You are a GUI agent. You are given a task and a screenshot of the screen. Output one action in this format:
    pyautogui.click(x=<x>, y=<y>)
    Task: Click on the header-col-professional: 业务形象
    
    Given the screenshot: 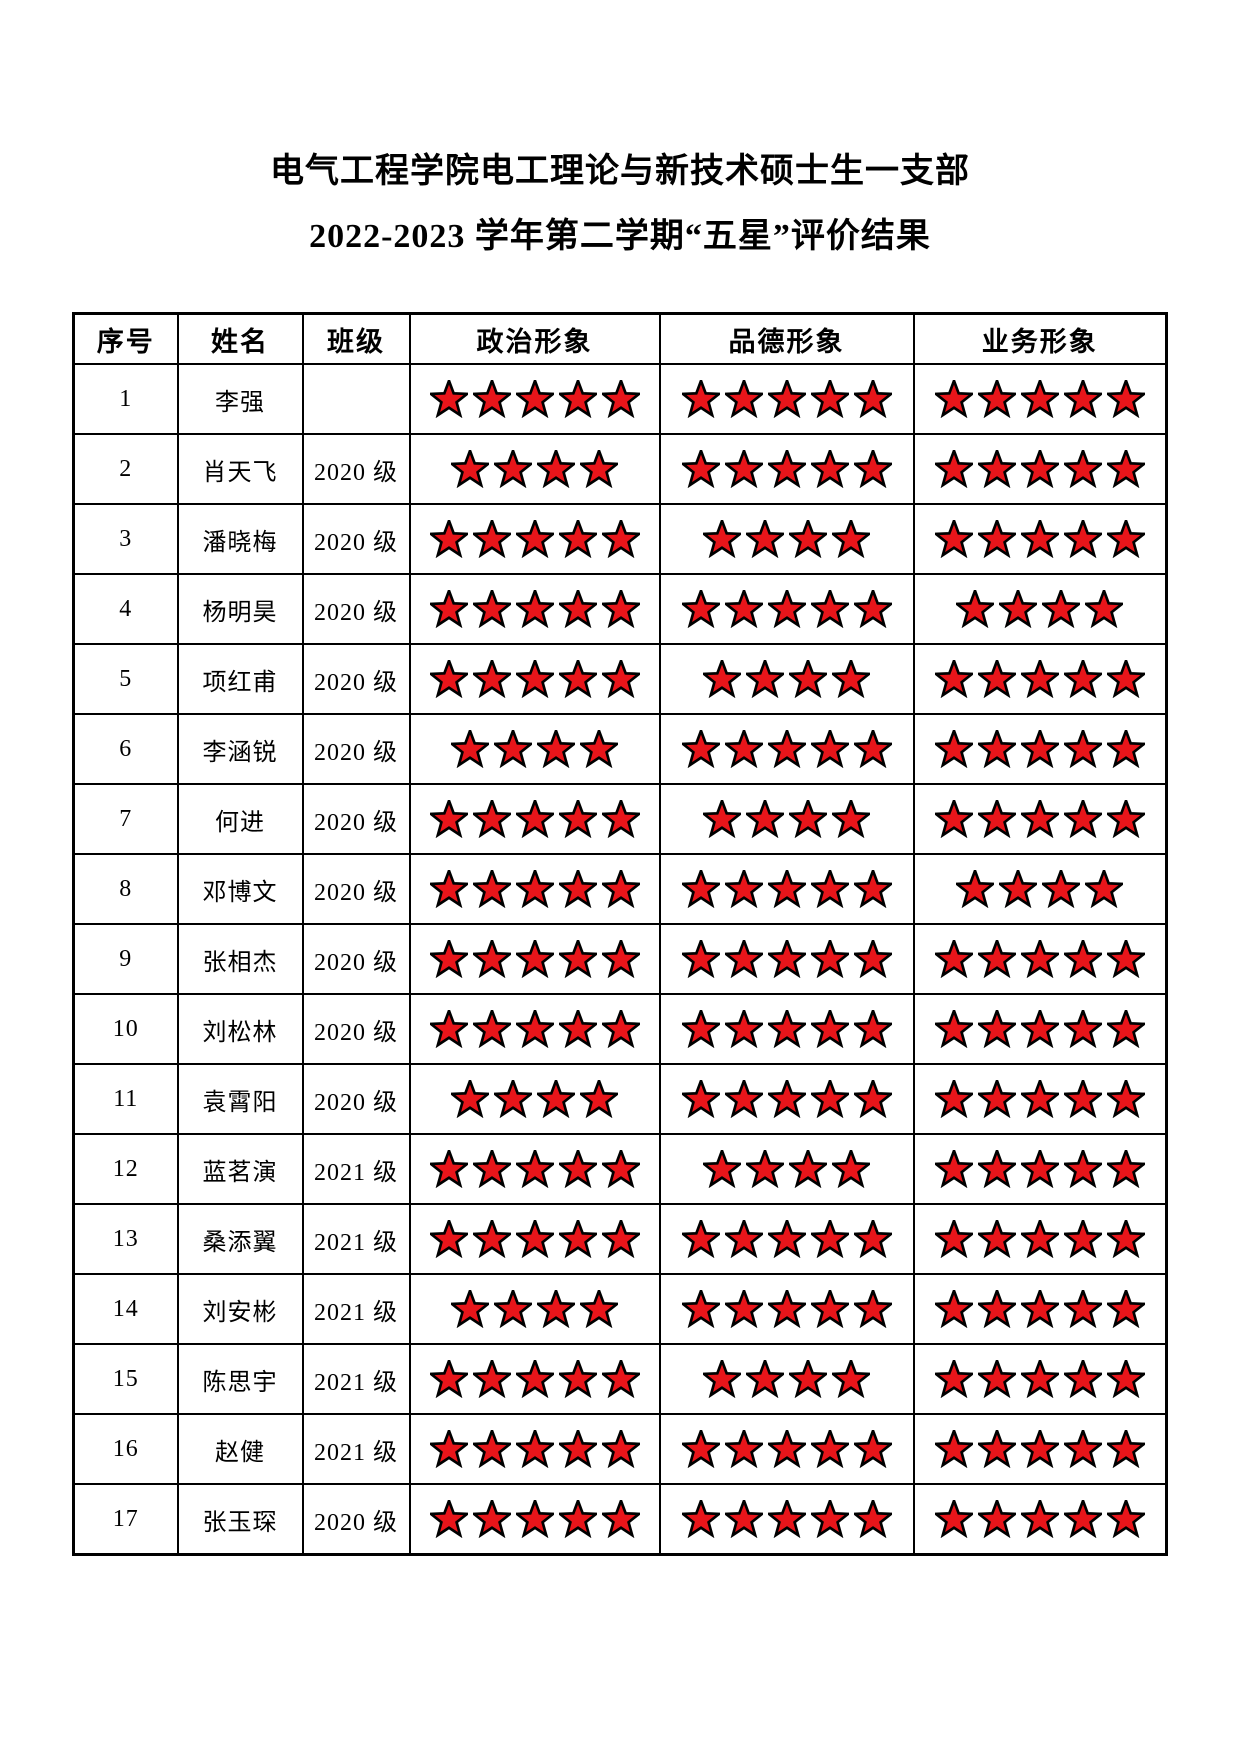 What is the action you would take?
    pyautogui.click(x=1040, y=339)
    